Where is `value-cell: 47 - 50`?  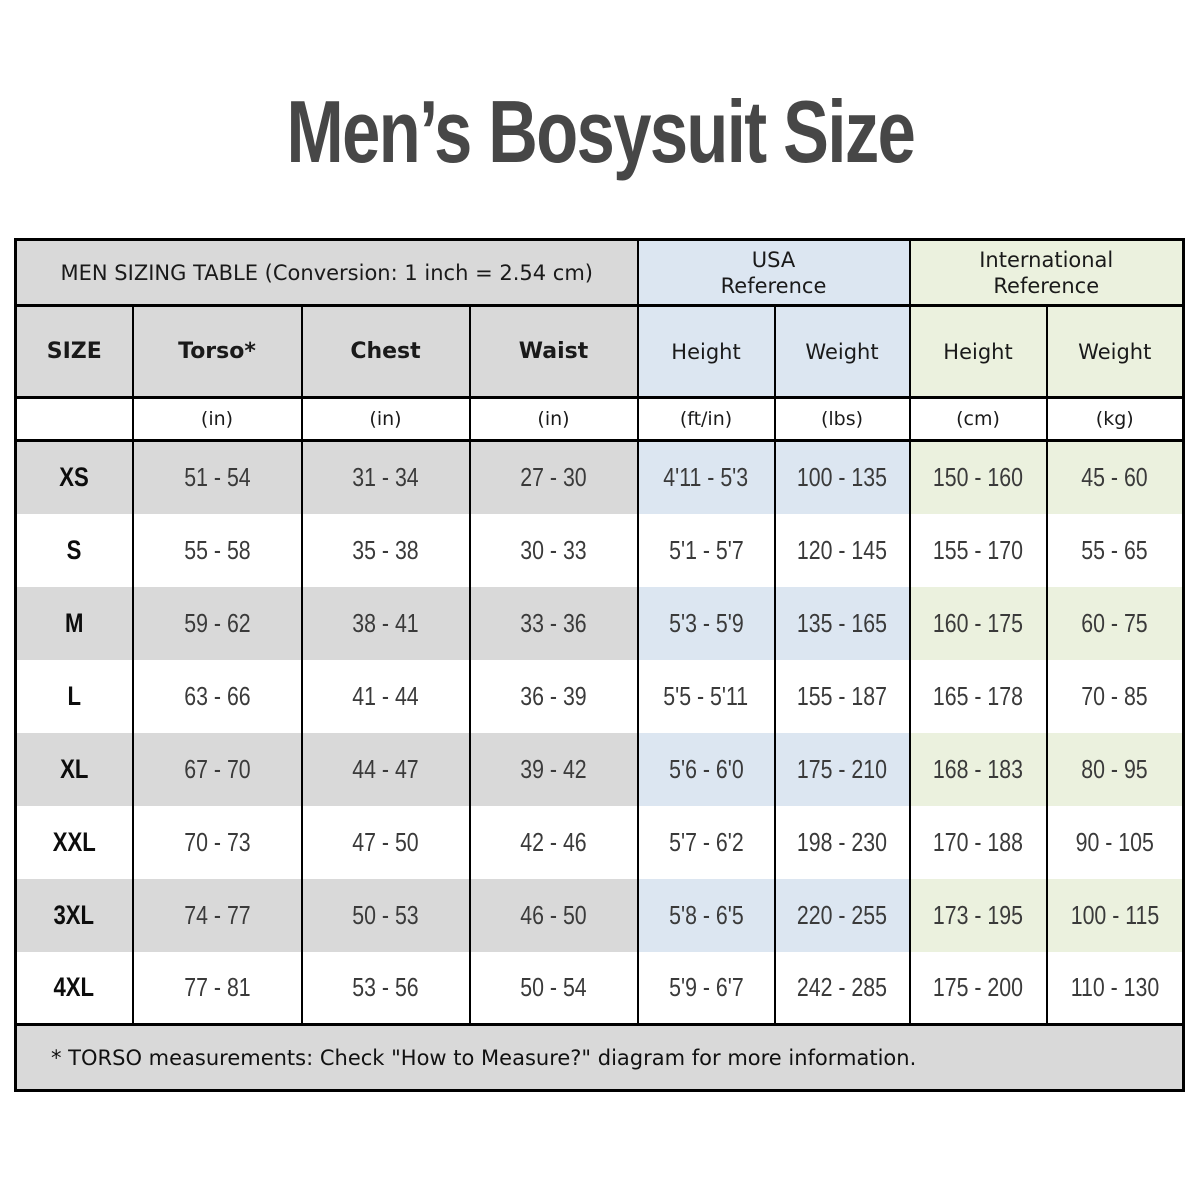
value-cell: 47 - 50 is located at coordinates (385, 842).